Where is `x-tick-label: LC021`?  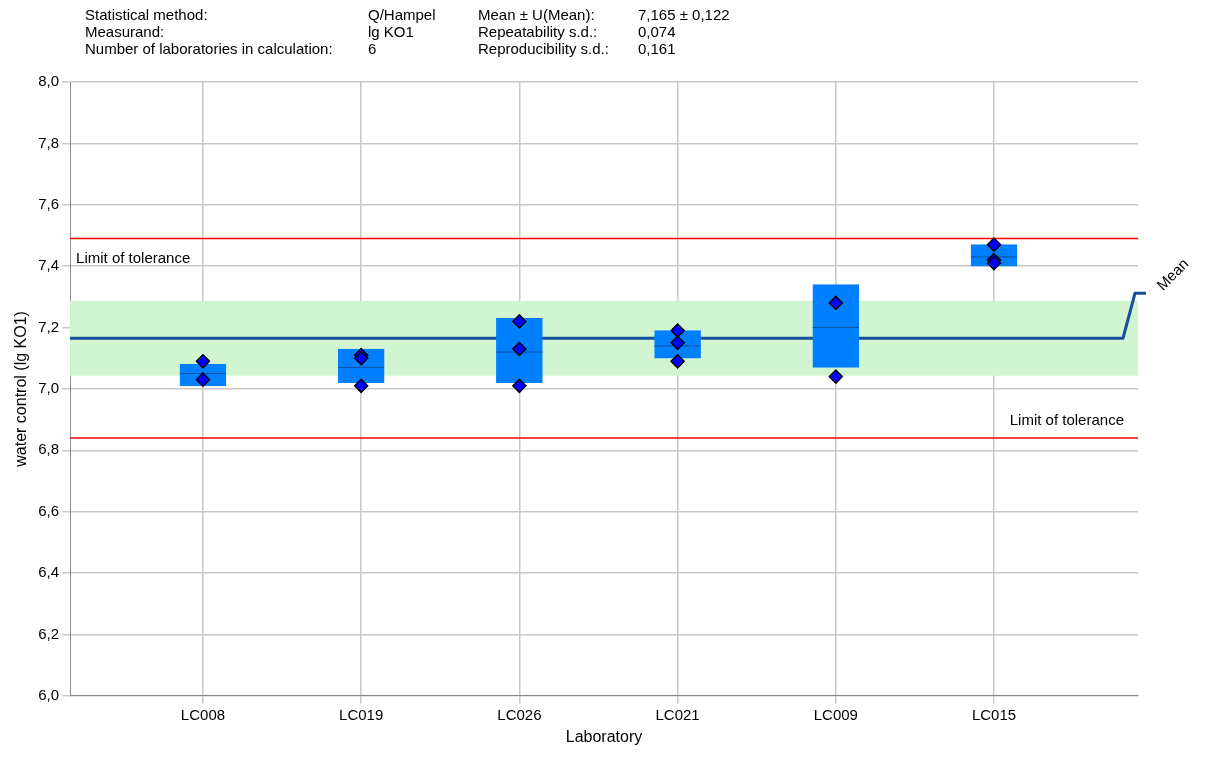 x-tick-label: LC021 is located at coordinates (677, 714).